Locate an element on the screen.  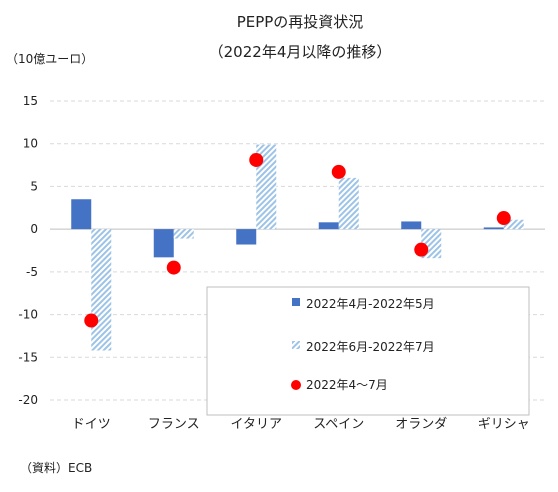
chart-subtitle: （2022年4月以降の推移） is located at coordinates (300, 52).